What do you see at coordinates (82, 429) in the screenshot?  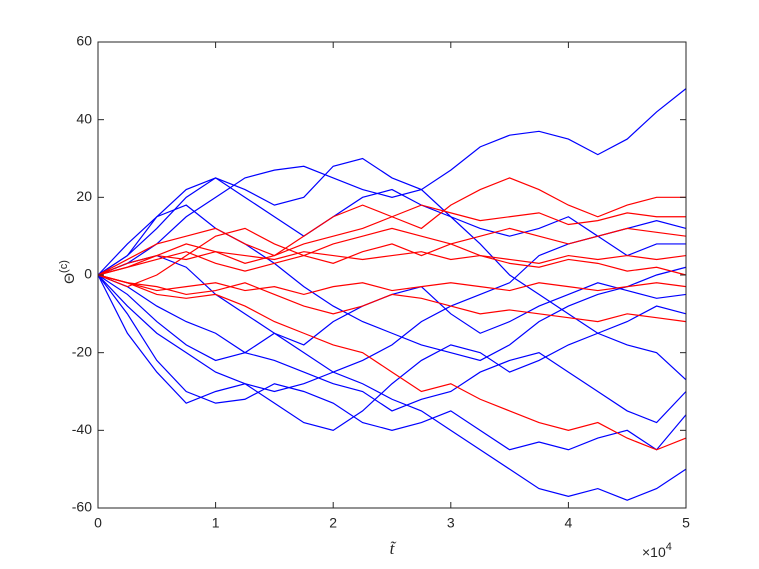 I see `y-tick-label: -40` at bounding box center [82, 429].